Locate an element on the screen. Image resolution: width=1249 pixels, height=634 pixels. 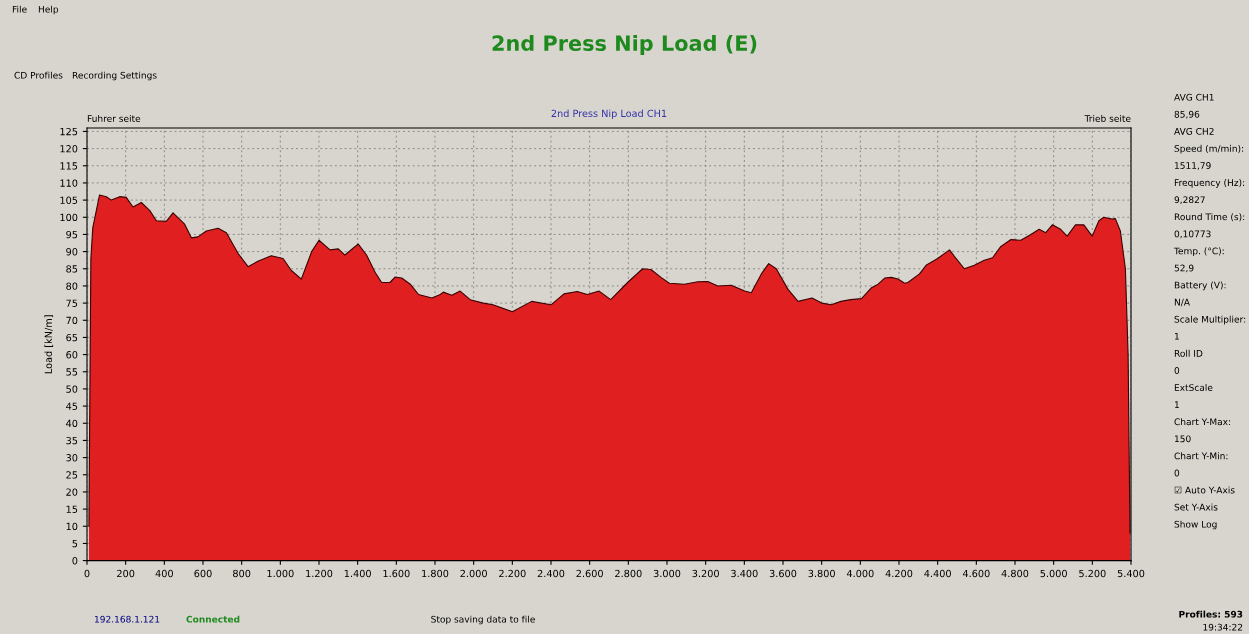
y-tick-label: 60 is located at coordinates (72, 355).